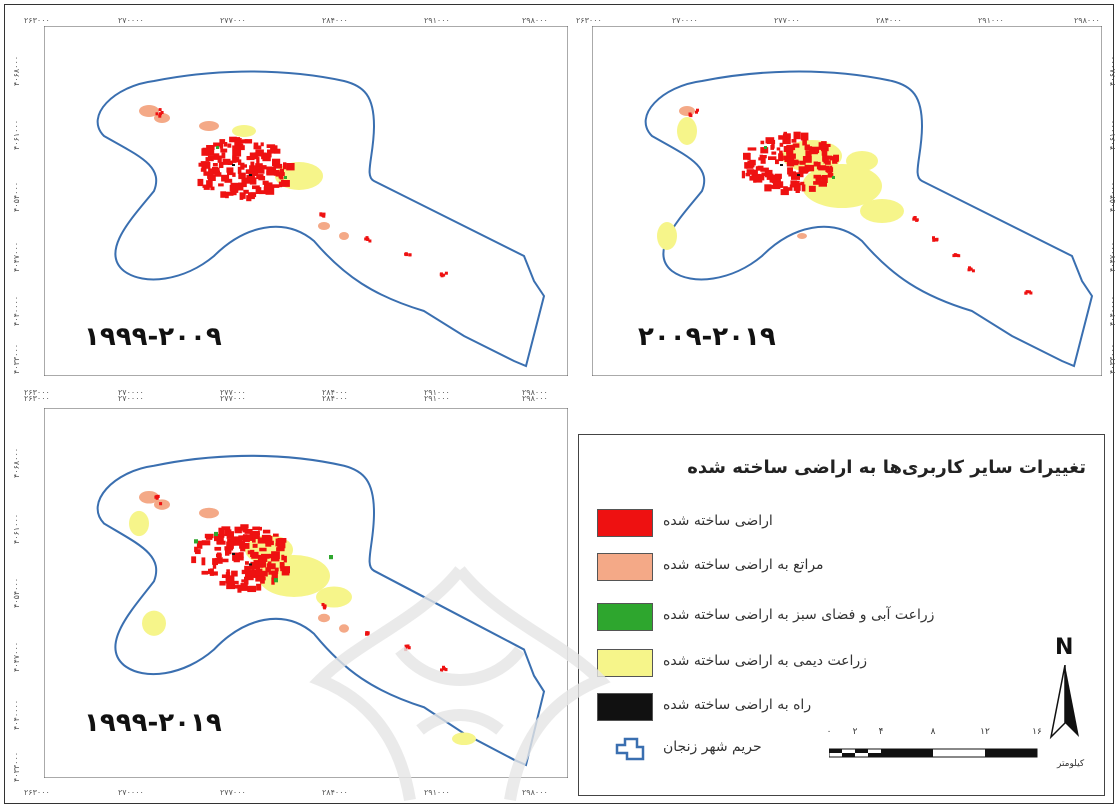 This screenshot has width=1120, height=810. What do you see at coordinates (131, 398) in the screenshot?
I see `axis-tick-label: ۲۷۰۰۰۰` at bounding box center [131, 398].